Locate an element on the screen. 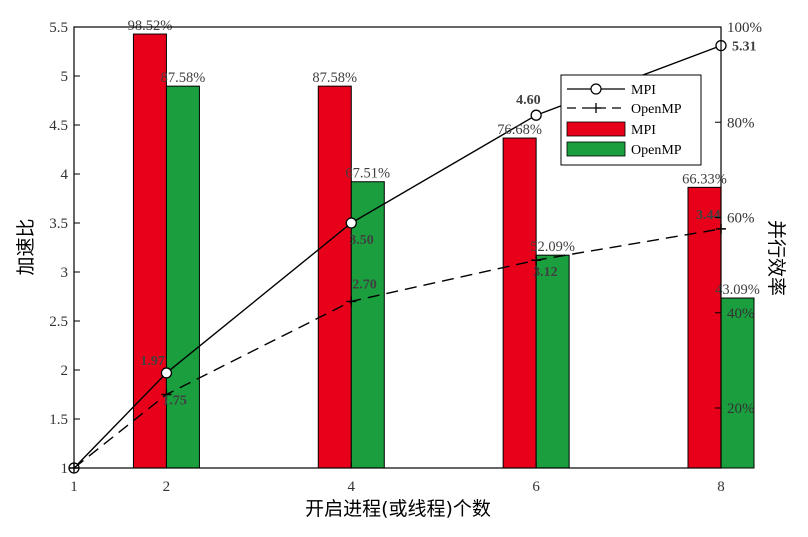 The width and height of the screenshot is (808, 537). x-tick-label: 8 is located at coordinates (721, 487).